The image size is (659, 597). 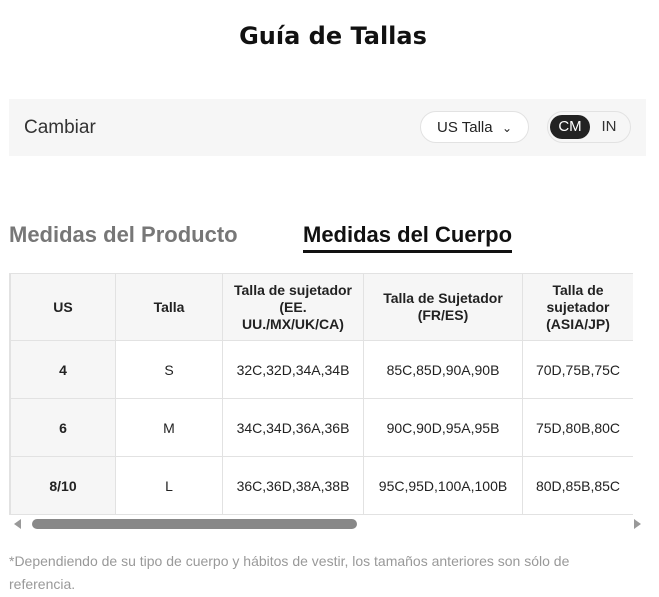 What do you see at coordinates (194, 524) in the screenshot?
I see `scrollbar-thumb` at bounding box center [194, 524].